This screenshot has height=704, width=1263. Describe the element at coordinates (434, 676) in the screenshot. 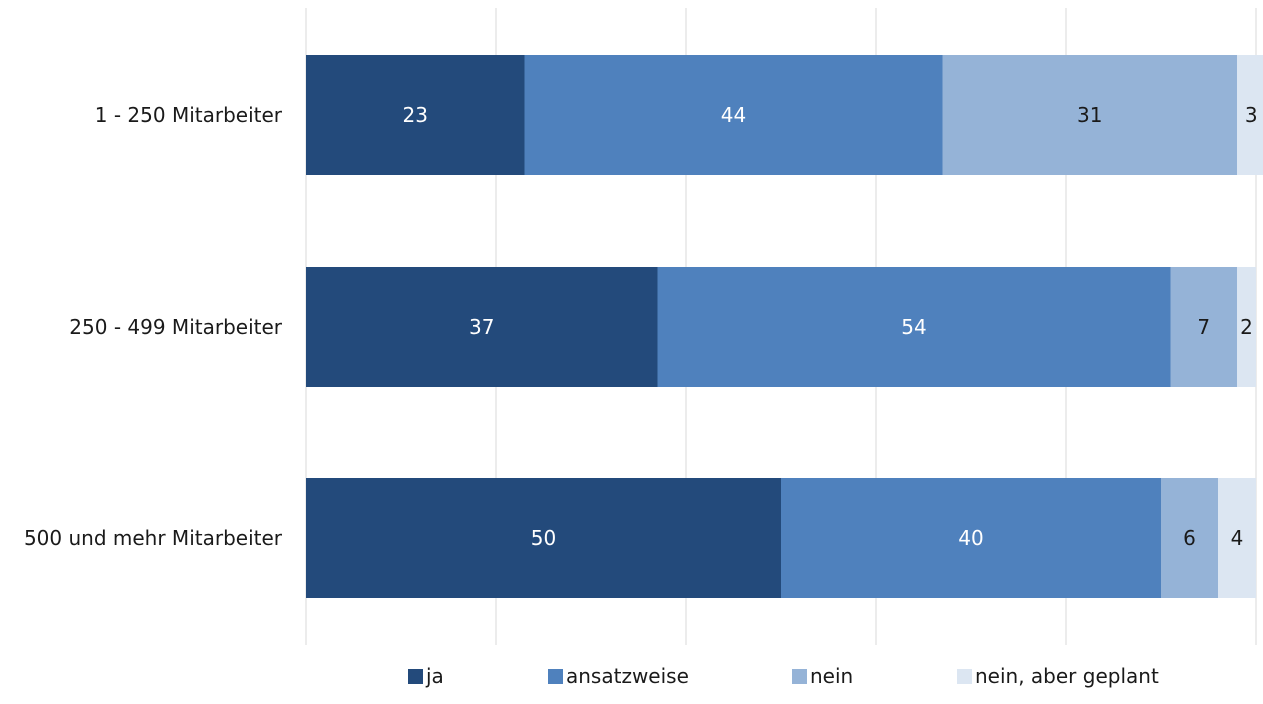

I see `legend-label: ja` at that location.